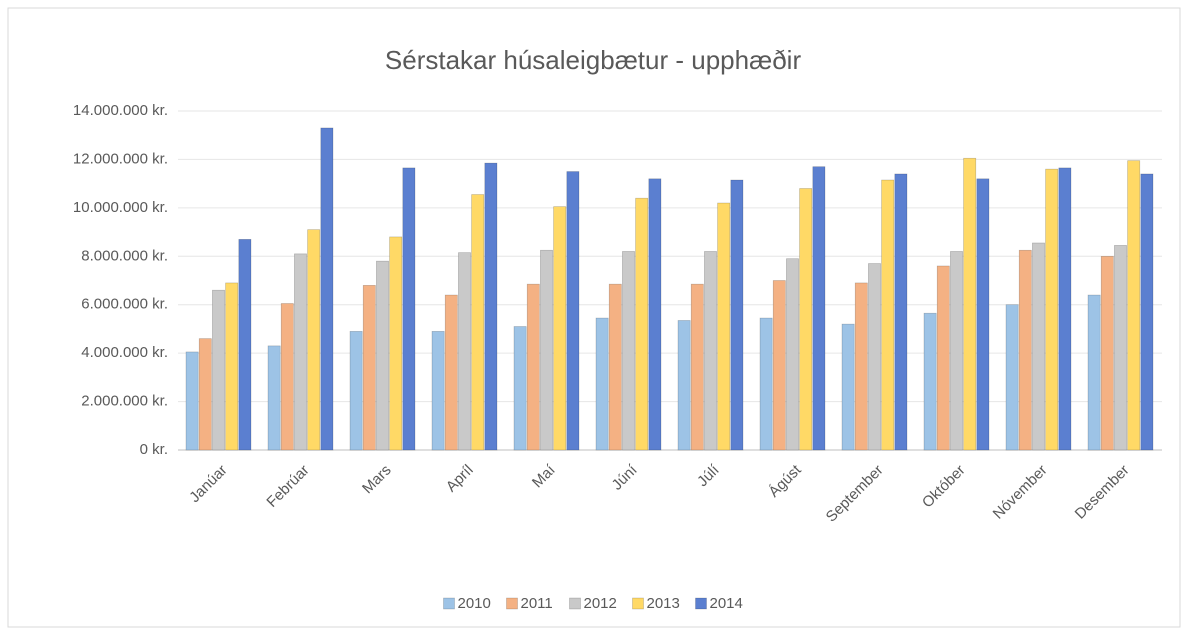  Describe the element at coordinates (726, 603) in the screenshot. I see `legend-label: 2014` at that location.